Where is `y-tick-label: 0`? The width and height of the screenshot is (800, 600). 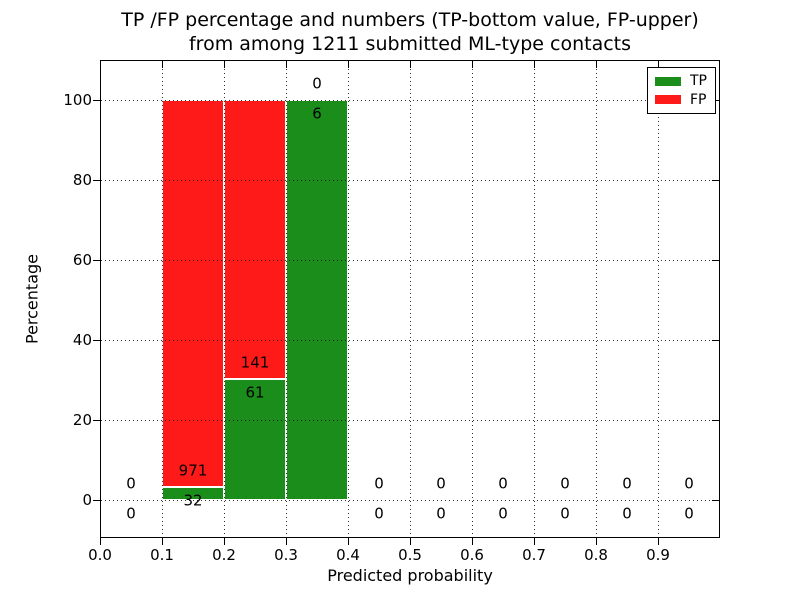
y-tick-label: 0 is located at coordinates (87, 500).